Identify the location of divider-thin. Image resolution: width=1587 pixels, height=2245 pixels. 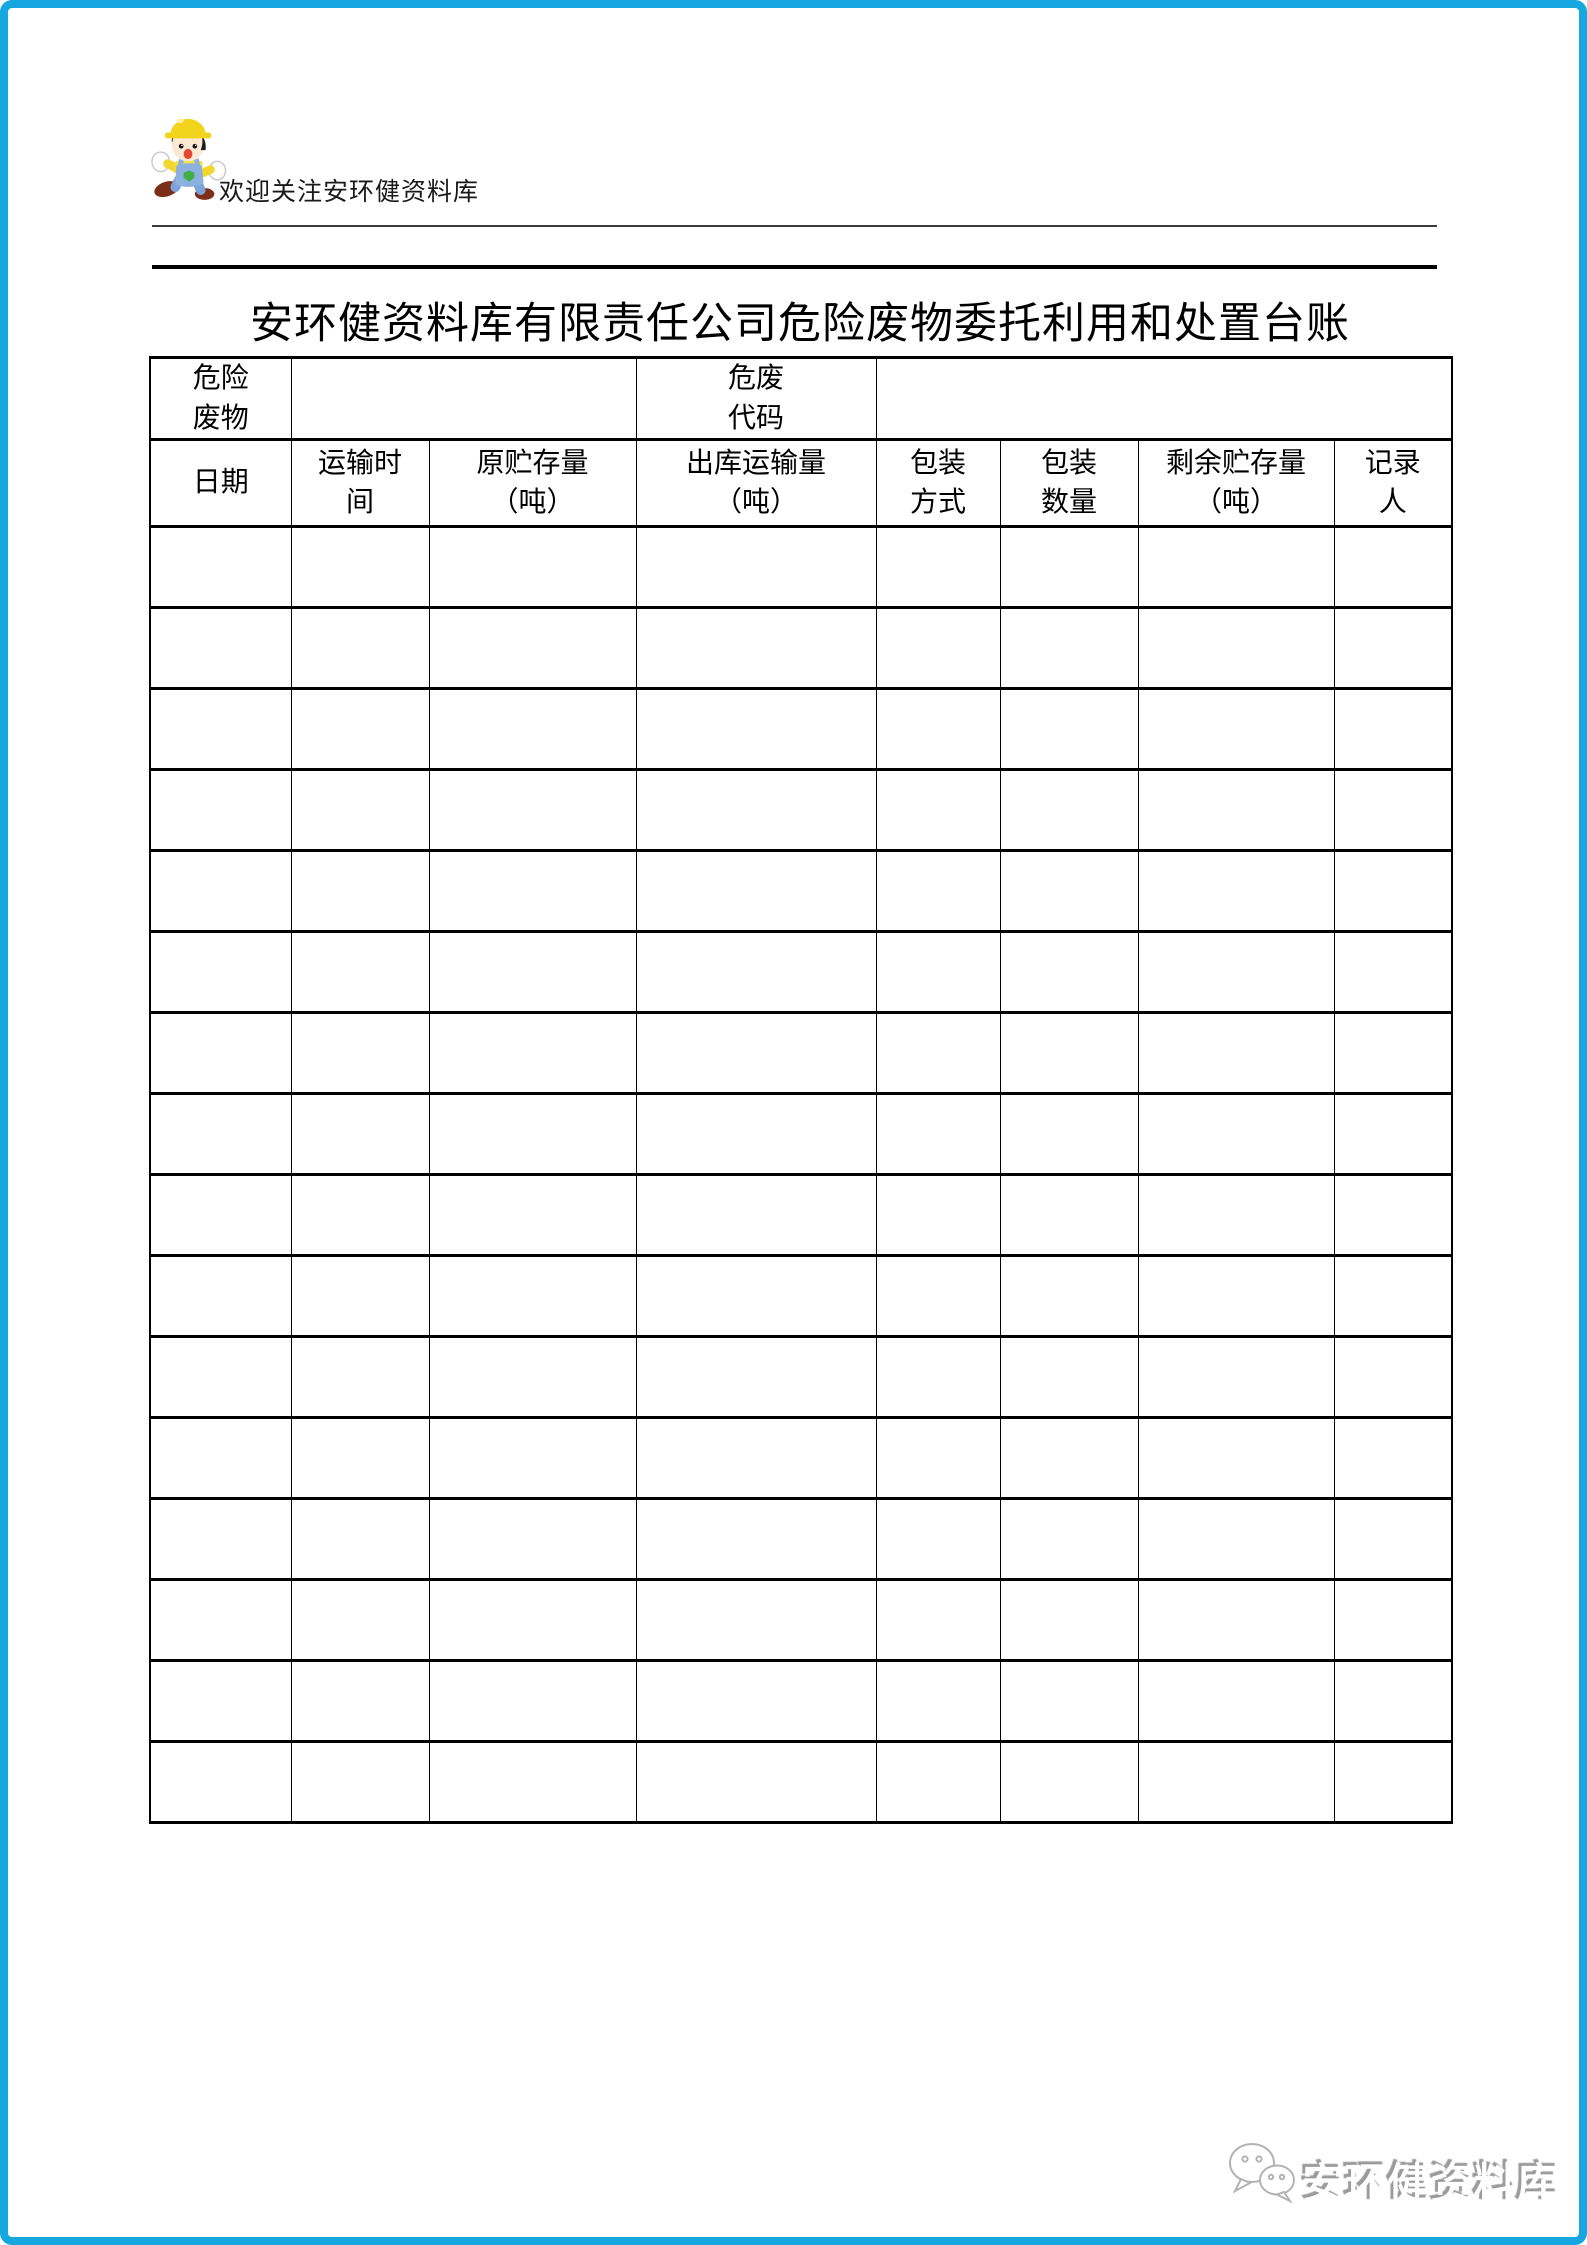
(794, 226).